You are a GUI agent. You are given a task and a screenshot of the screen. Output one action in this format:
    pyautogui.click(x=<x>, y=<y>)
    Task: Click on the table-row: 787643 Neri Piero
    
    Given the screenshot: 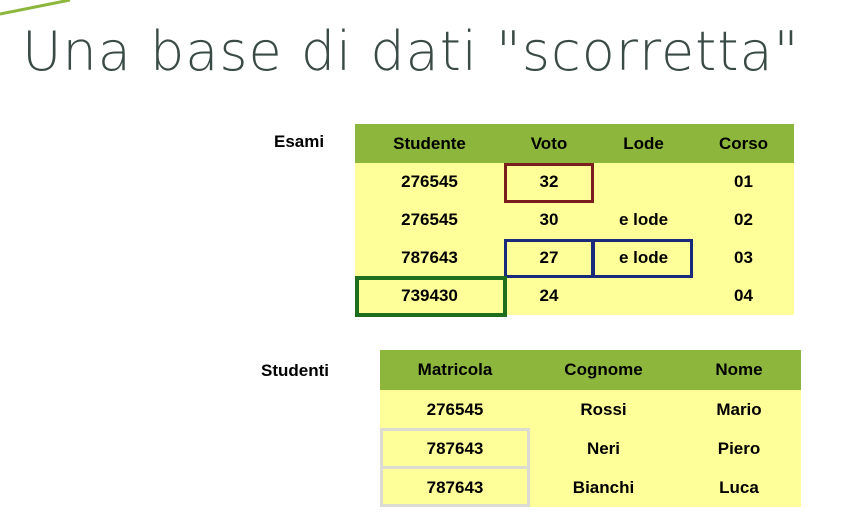 What is the action you would take?
    pyautogui.click(x=590, y=448)
    